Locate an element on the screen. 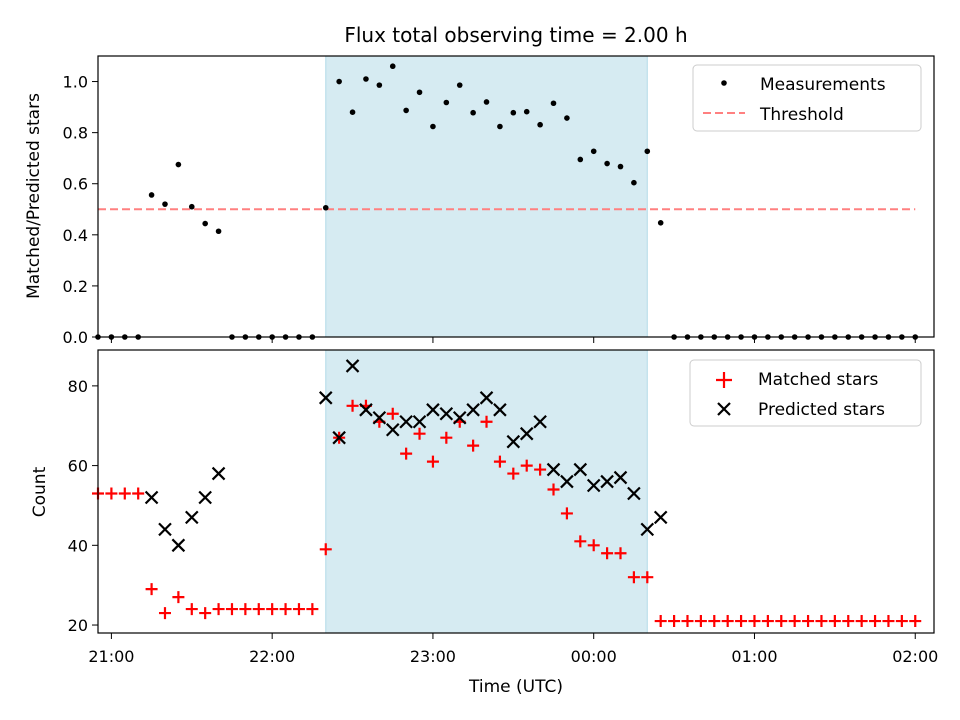 The height and width of the screenshot is (720, 960). count-legend: Matched stars Predicted stars is located at coordinates (805, 393).